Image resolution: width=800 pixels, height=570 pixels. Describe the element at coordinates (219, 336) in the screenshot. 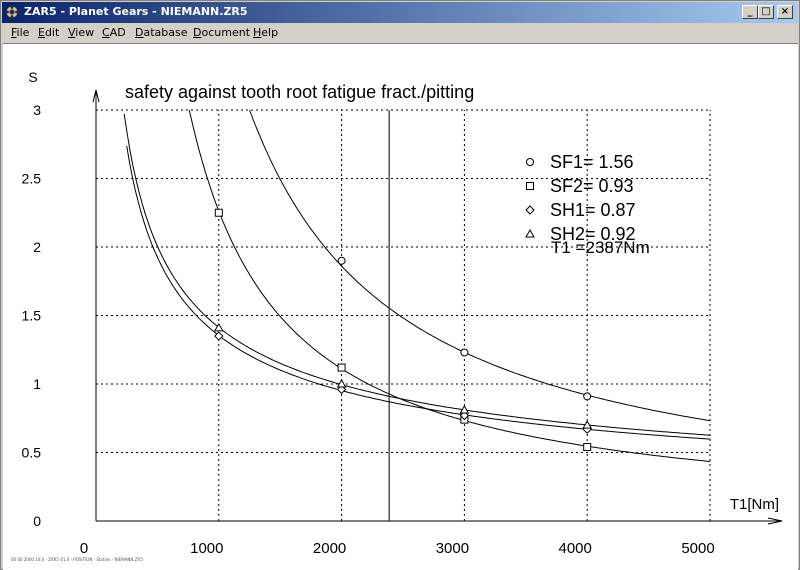

I see `diamond-series-point` at that location.